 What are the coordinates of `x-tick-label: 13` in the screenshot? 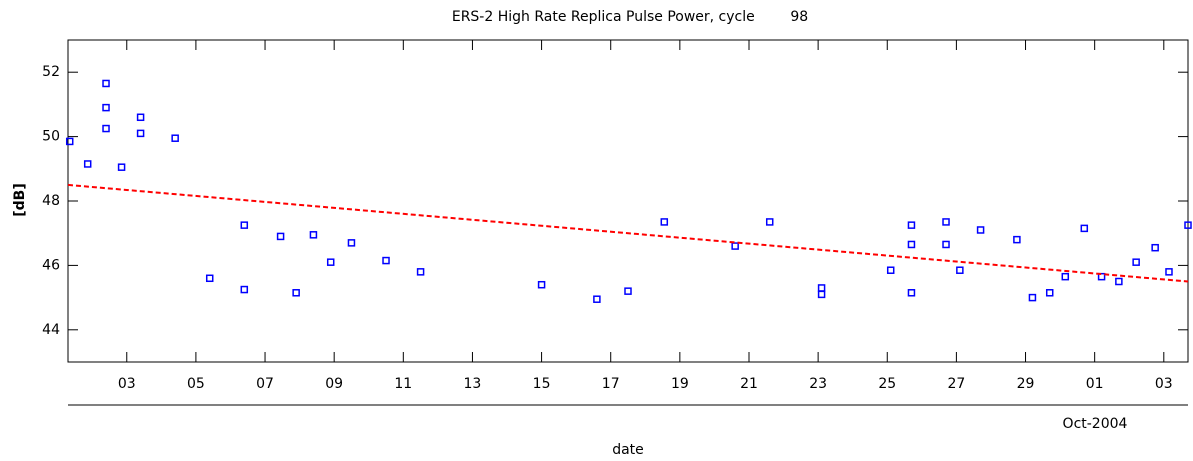 It's located at (473, 384).